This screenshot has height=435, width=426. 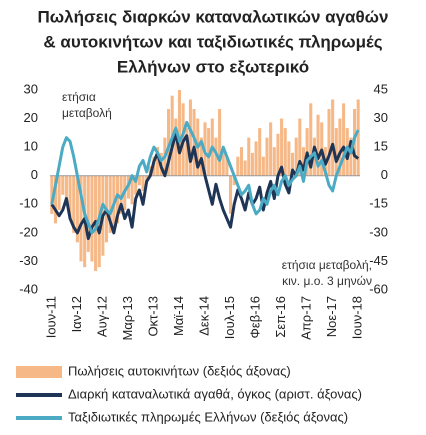 I want to click on y2-tick-label: 0, so click(x=384, y=174).